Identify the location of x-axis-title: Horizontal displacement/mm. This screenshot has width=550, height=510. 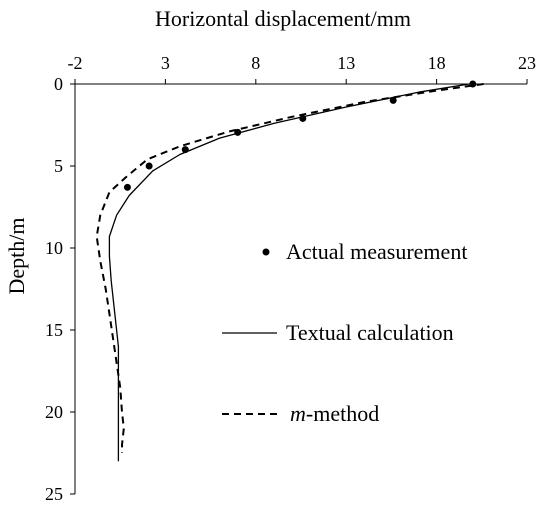
(283, 18).